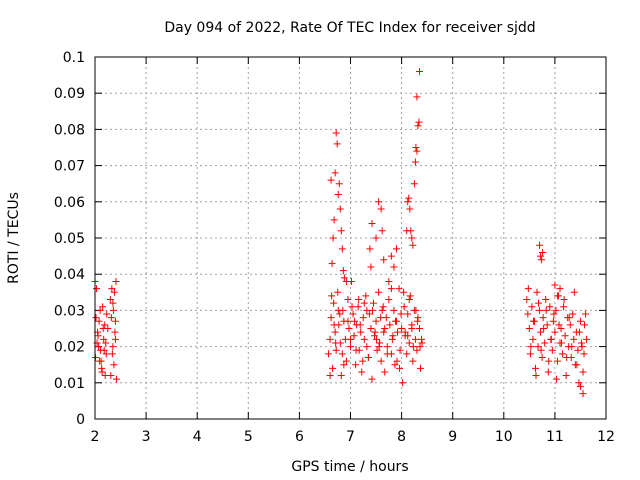 The width and height of the screenshot is (640, 480). I want to click on x-axis-label: GPS time / hours, so click(349, 467).